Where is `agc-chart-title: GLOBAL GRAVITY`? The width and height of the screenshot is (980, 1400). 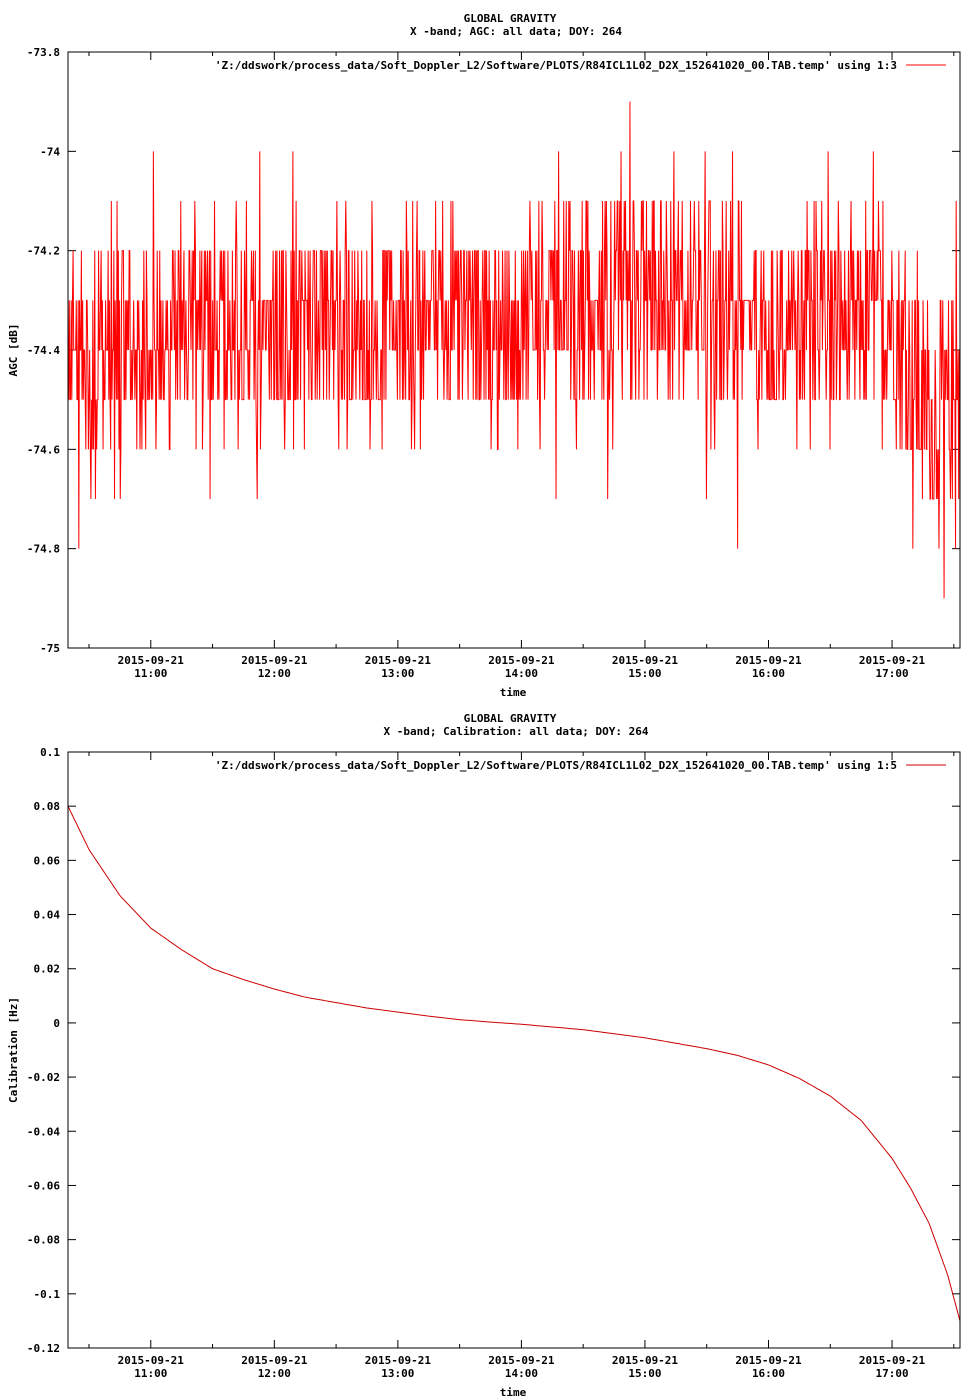
agc-chart-title: GLOBAL GRAVITY is located at coordinates (510, 18).